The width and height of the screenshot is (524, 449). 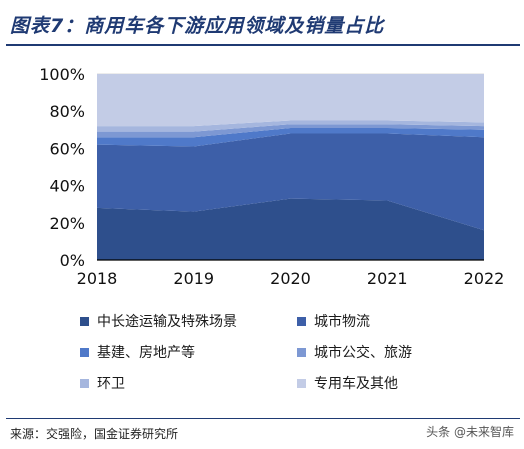 I want to click on legend-label: 中长途运输及特殊场景, so click(x=167, y=322).